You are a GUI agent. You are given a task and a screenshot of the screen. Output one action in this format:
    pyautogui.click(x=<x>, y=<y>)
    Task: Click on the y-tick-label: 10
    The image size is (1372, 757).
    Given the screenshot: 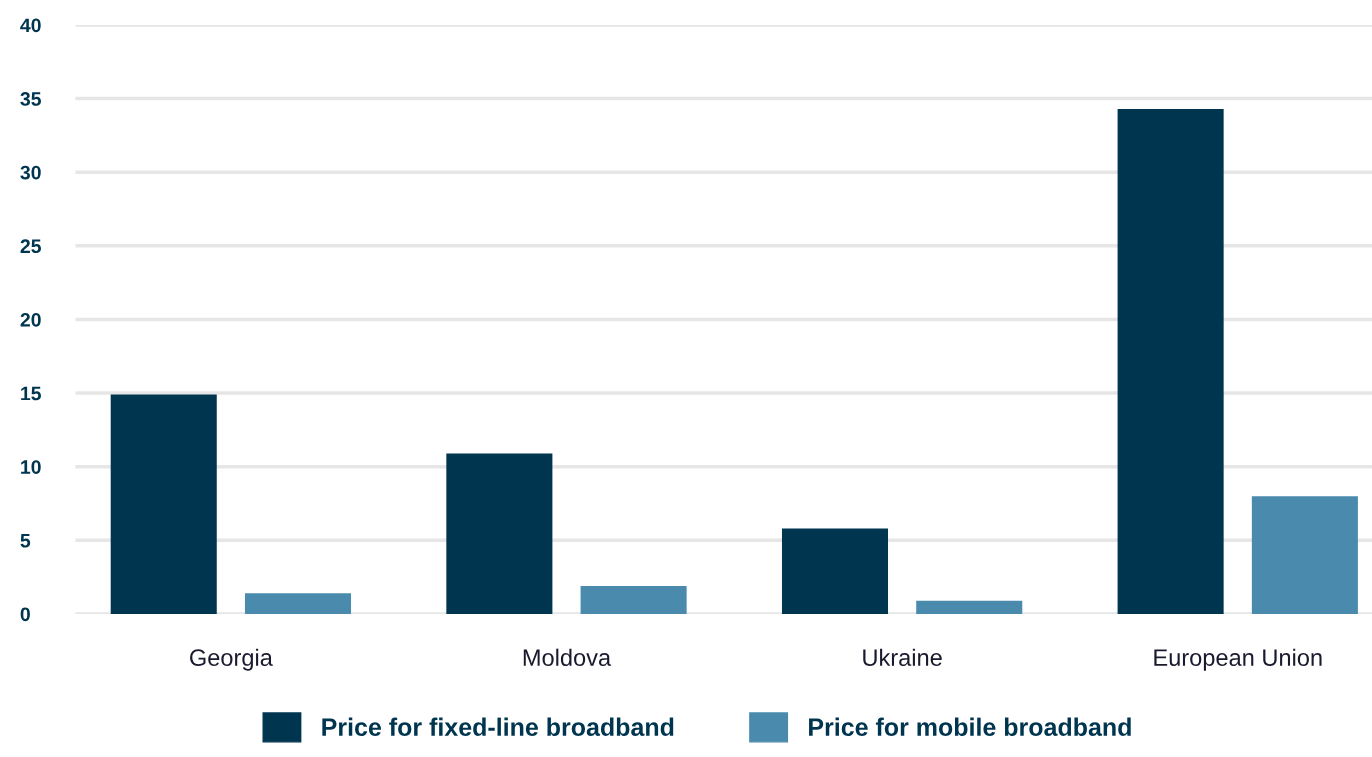 What is the action you would take?
    pyautogui.click(x=31, y=467)
    